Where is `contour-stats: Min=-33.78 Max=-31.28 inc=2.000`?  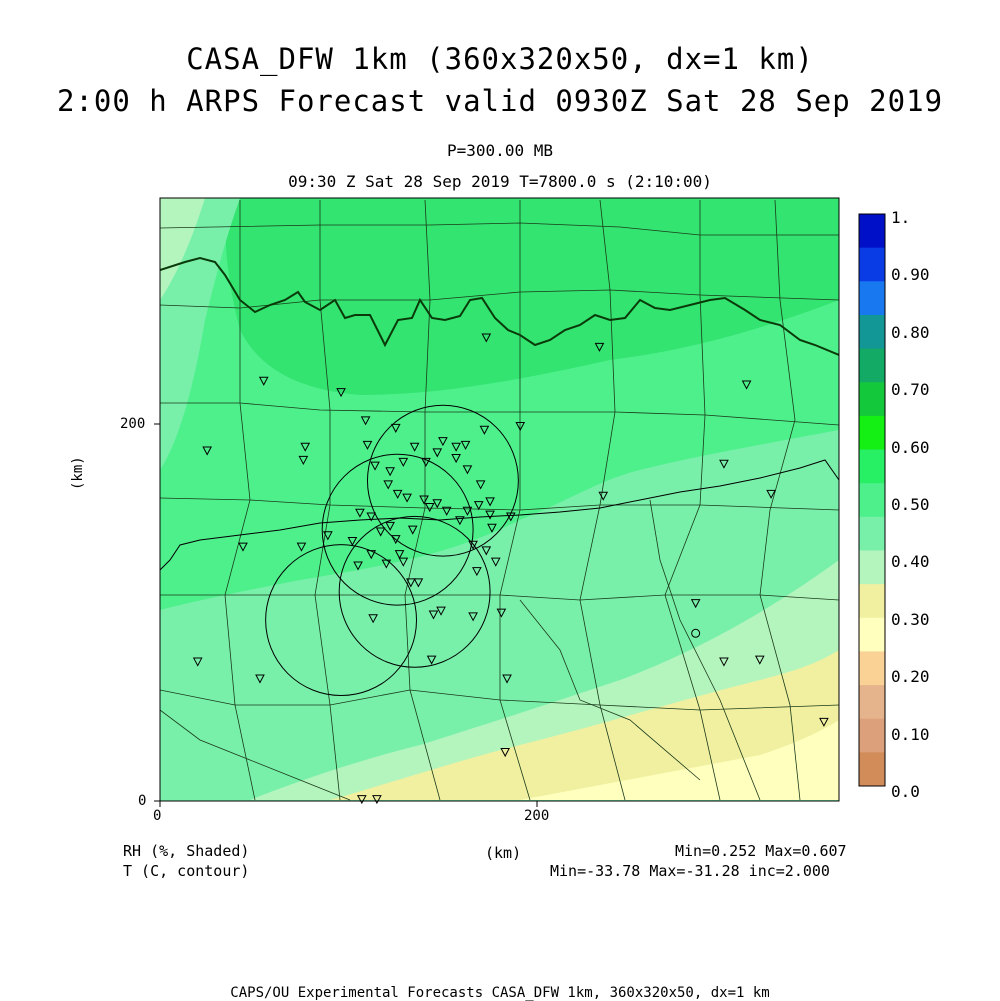 contour-stats: Min=-33.78 Max=-31.28 inc=2.000 is located at coordinates (690, 871).